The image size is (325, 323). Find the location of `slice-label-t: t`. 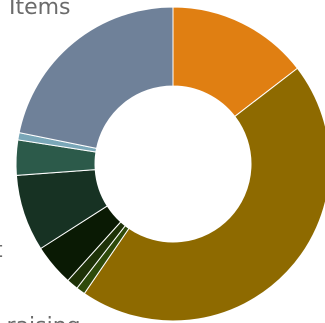

slice-label-t: t is located at coordinates (1, 250).